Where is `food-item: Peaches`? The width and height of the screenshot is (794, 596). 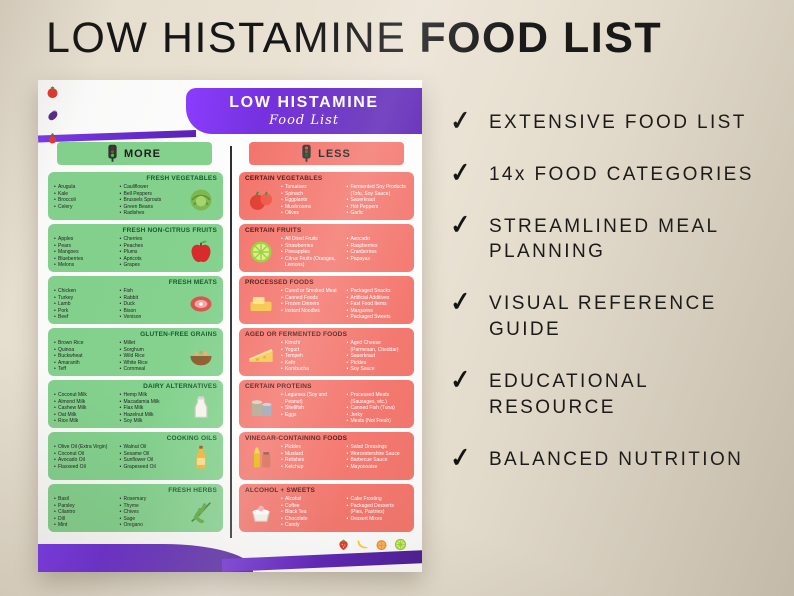 food-item: Peaches is located at coordinates (151, 246).